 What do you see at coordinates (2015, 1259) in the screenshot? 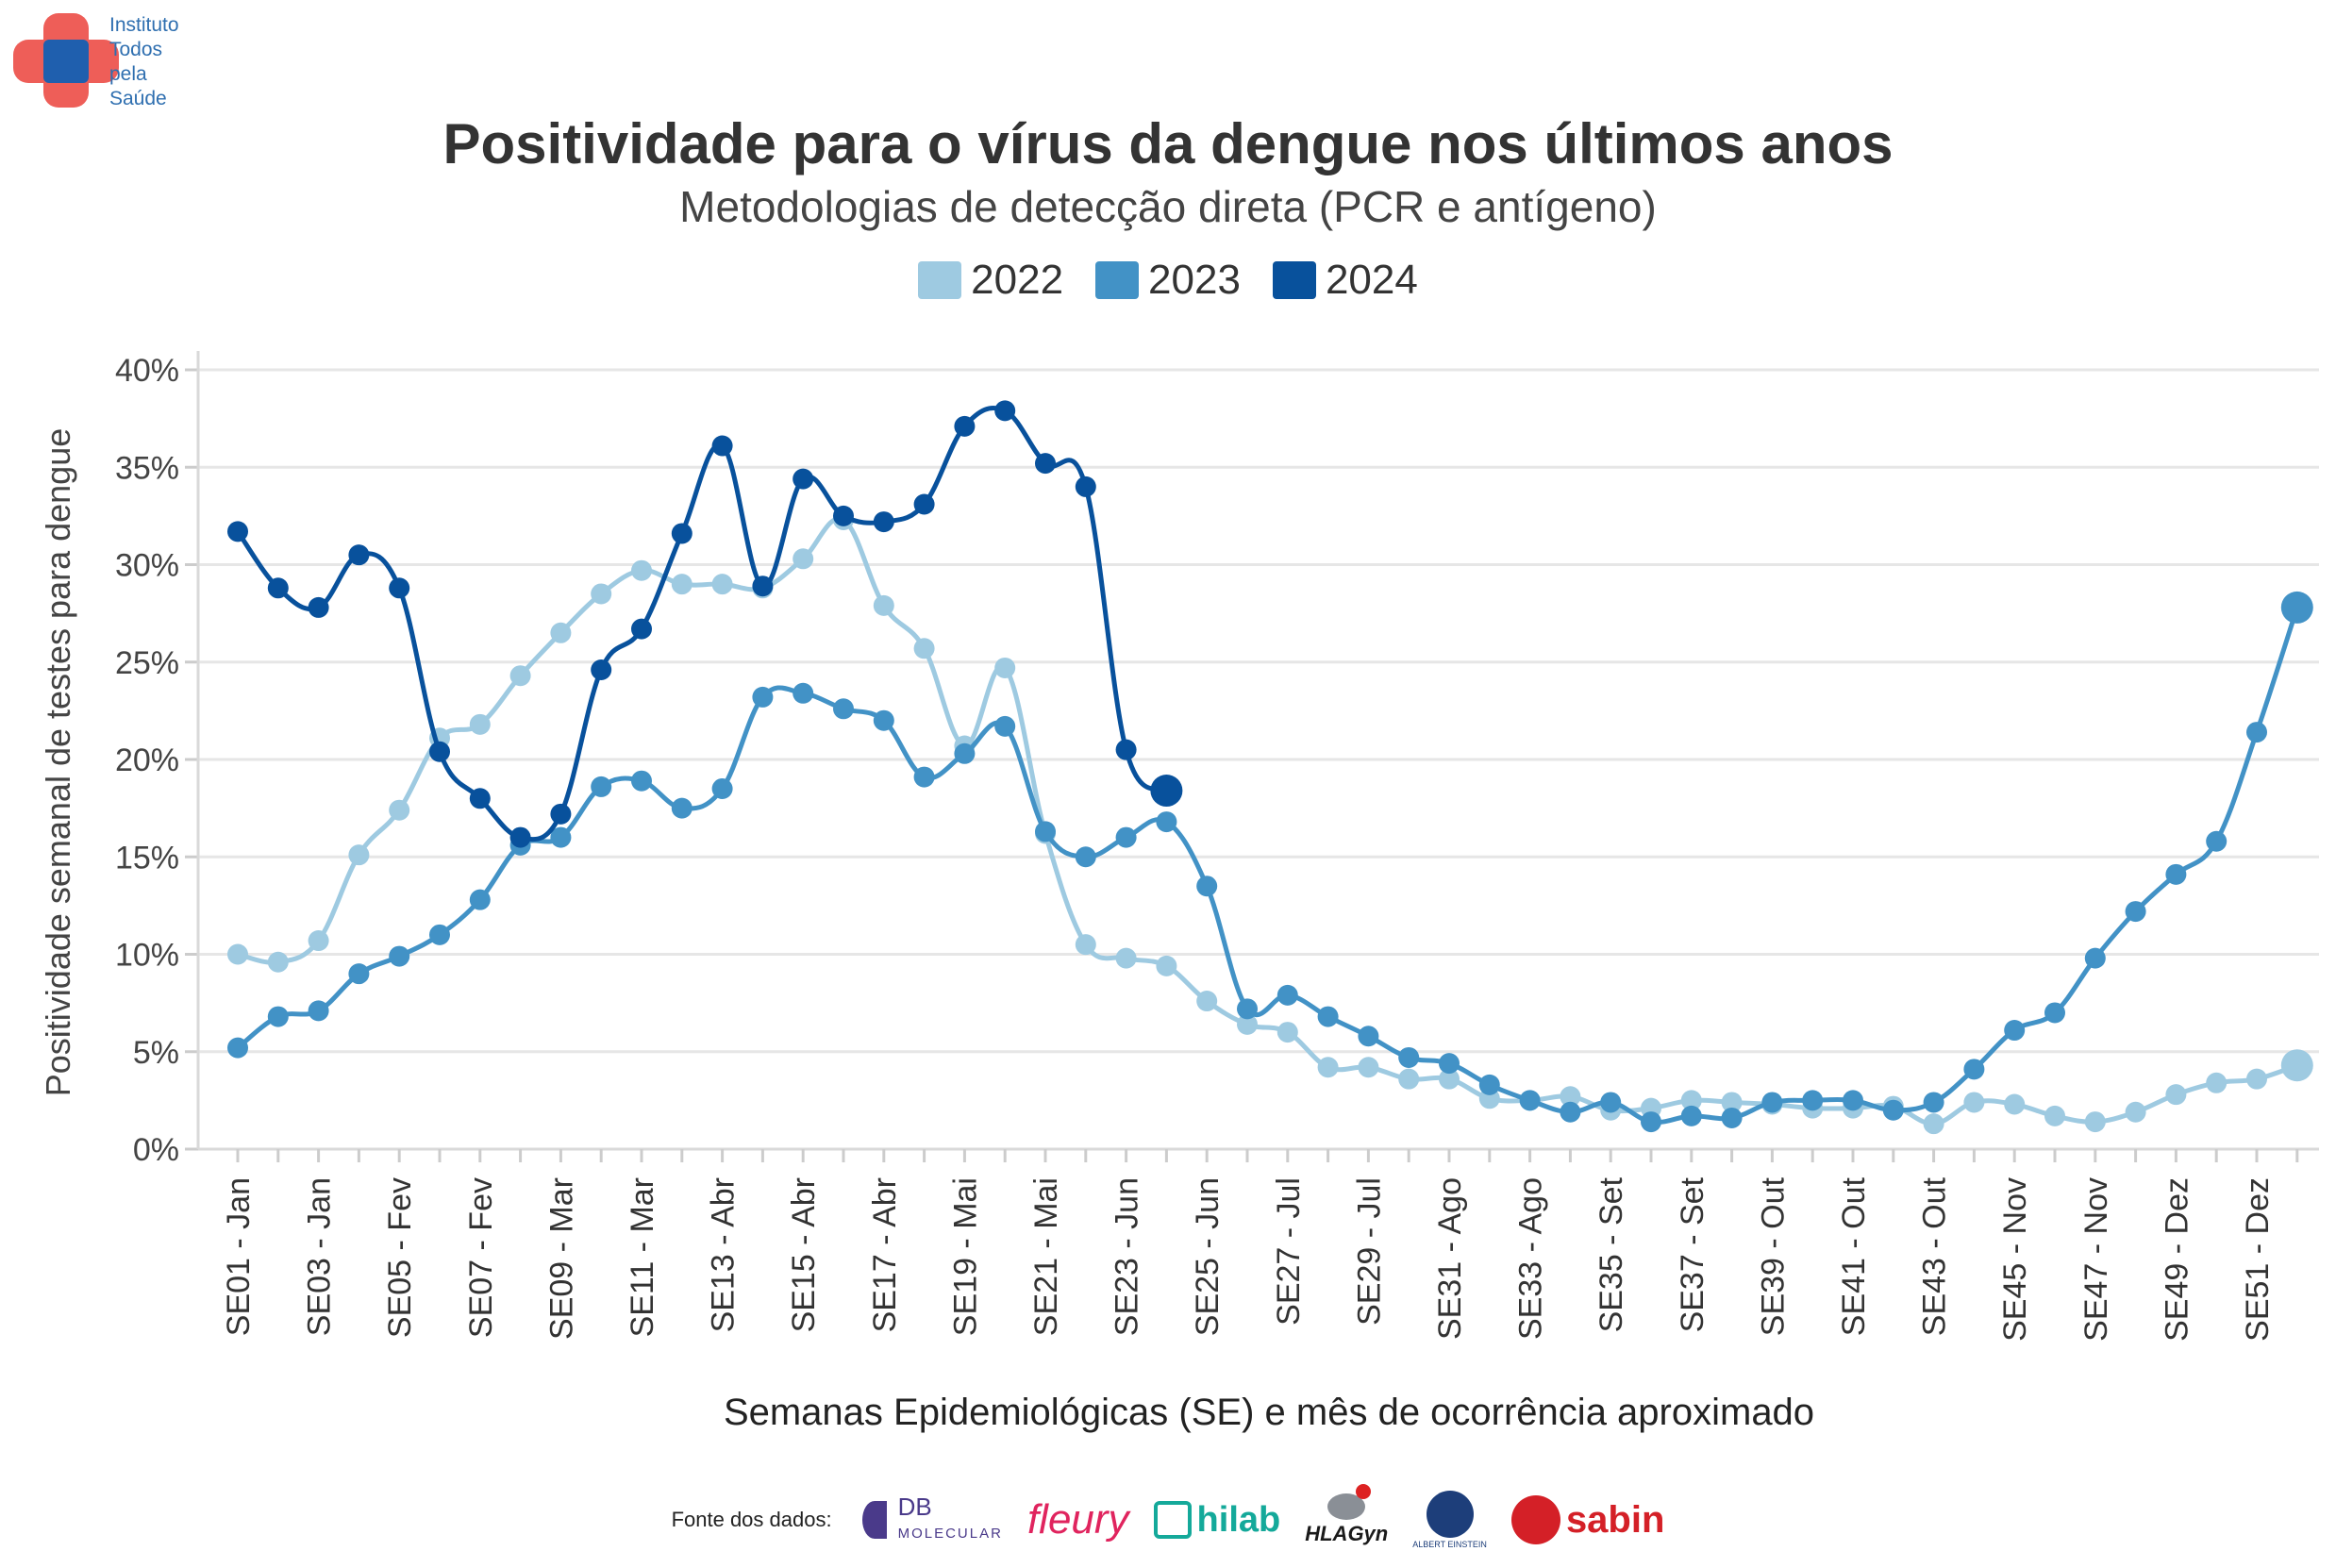
I see `x-tick-label: SE45 - Nov` at bounding box center [2015, 1259].